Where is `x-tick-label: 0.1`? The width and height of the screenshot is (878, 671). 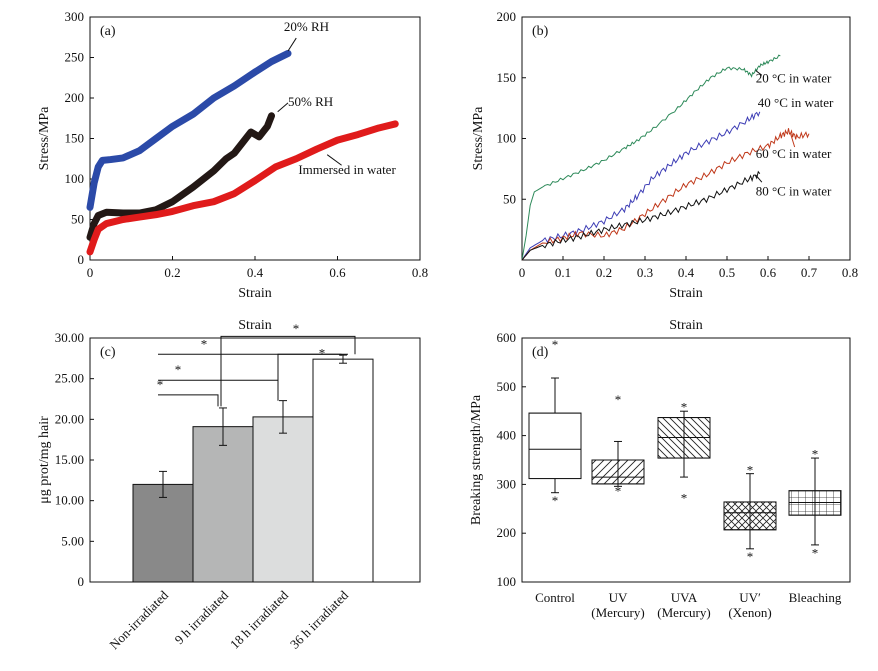
x-tick-label: 0.1 is located at coordinates (563, 272).